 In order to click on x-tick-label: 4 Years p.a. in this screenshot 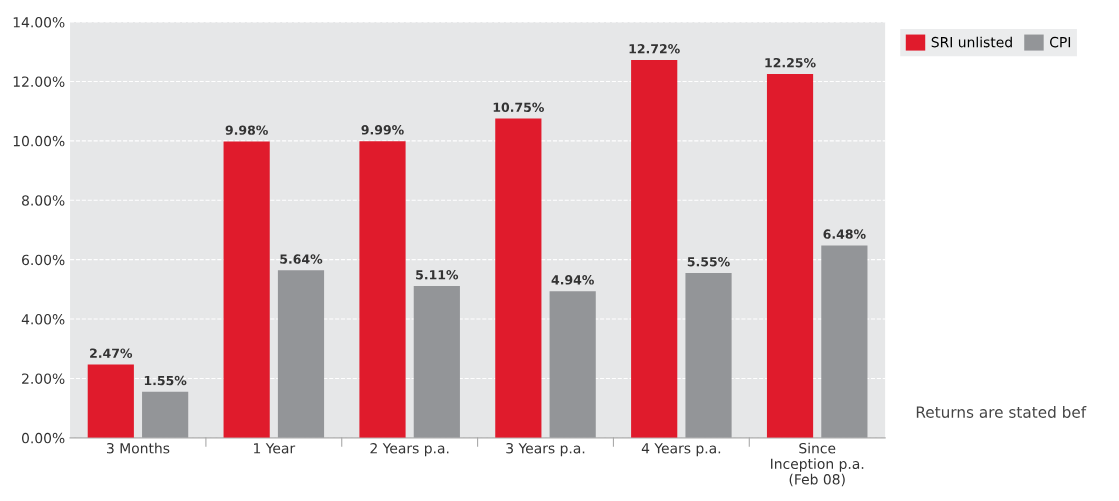, I will do `click(681, 450)`.